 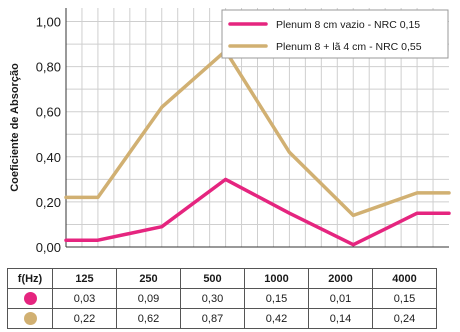 I want to click on value-cell: 0,22, so click(x=84, y=318).